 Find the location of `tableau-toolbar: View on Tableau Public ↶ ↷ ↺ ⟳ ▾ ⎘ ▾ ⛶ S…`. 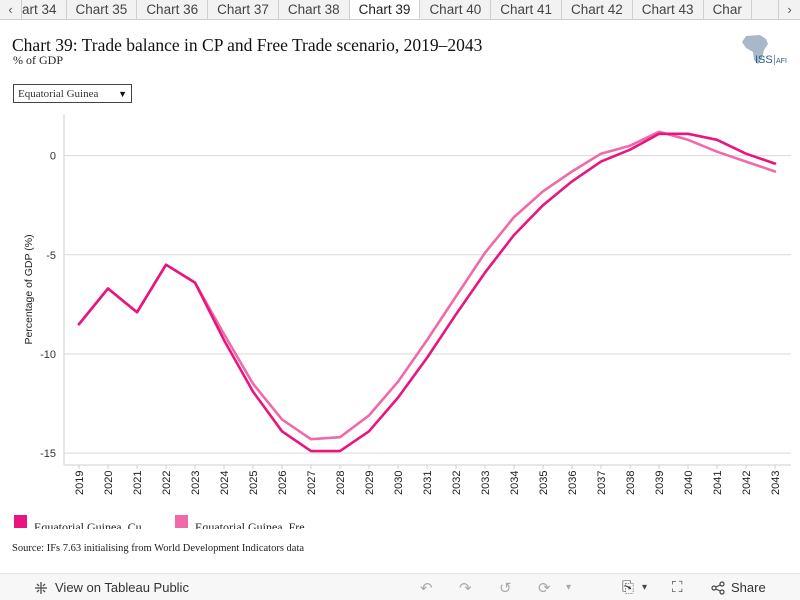

tableau-toolbar: View on Tableau Public ↶ ↷ ↺ ⟳ ▾ ⎘ ▾ ⛶ S… is located at coordinates (400, 586).